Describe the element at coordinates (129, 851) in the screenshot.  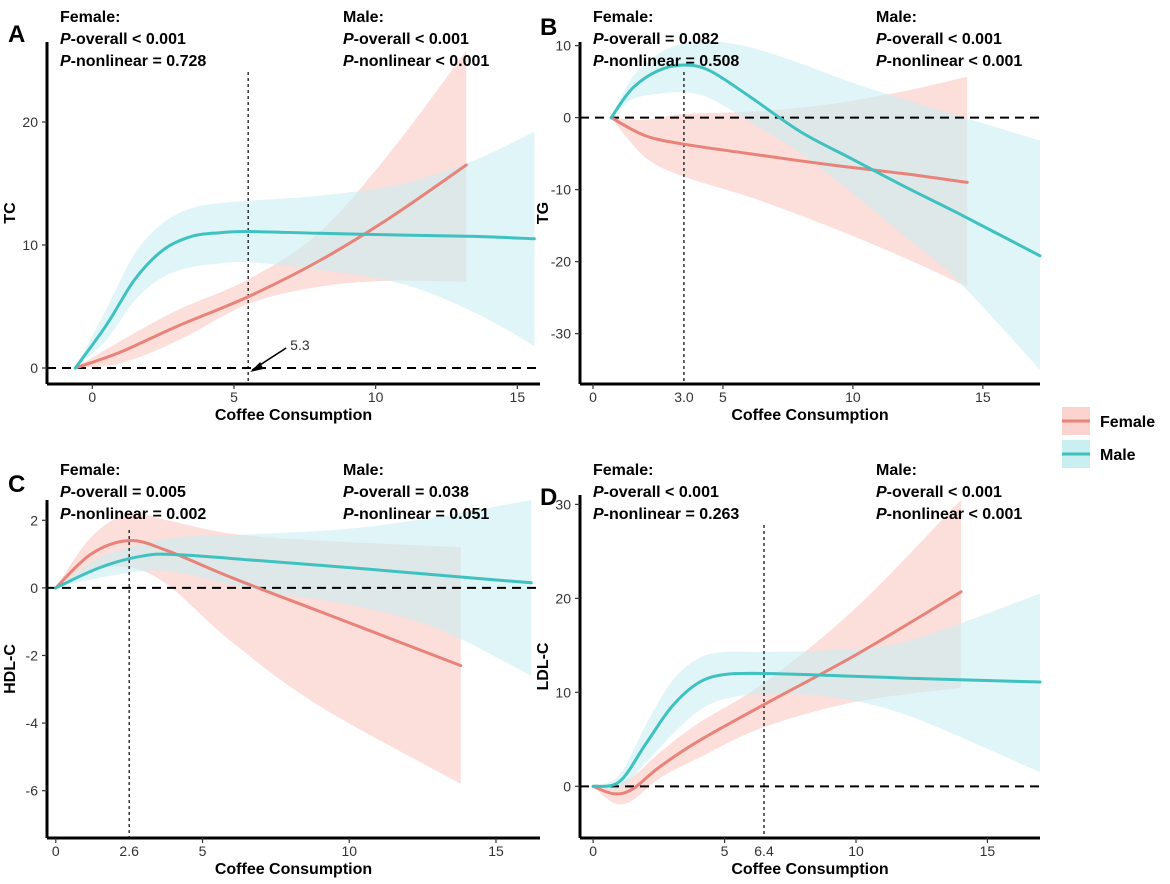
I see `reference-x-tick-label: 2.6` at that location.